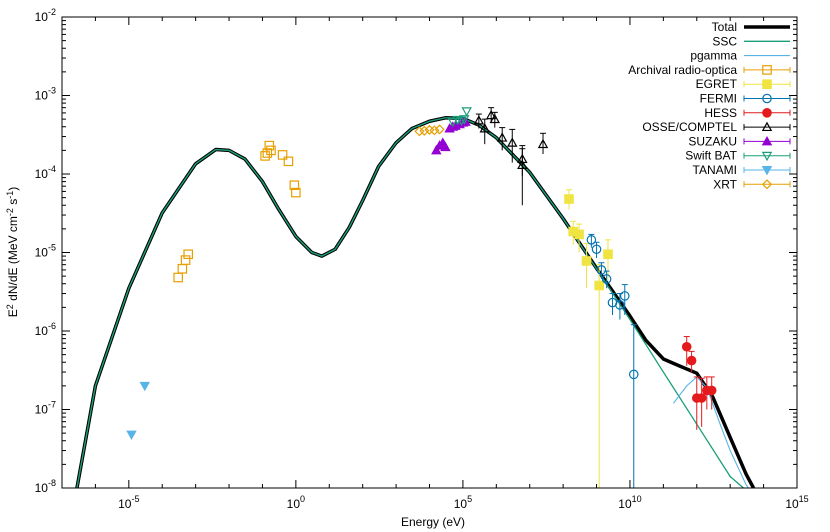 This screenshot has width=830, height=532. Describe the element at coordinates (742, 170) in the screenshot. I see `legend-entry: TANAMI` at that location.